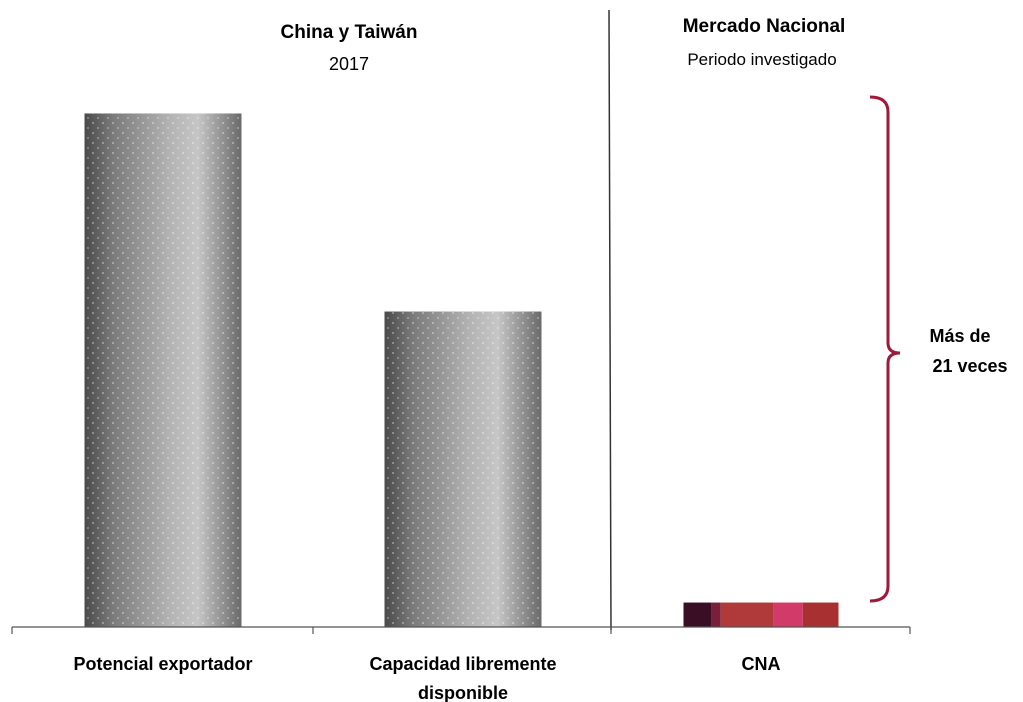  What do you see at coordinates (461, 630) in the screenshot?
I see `x-axis-ticks` at bounding box center [461, 630].